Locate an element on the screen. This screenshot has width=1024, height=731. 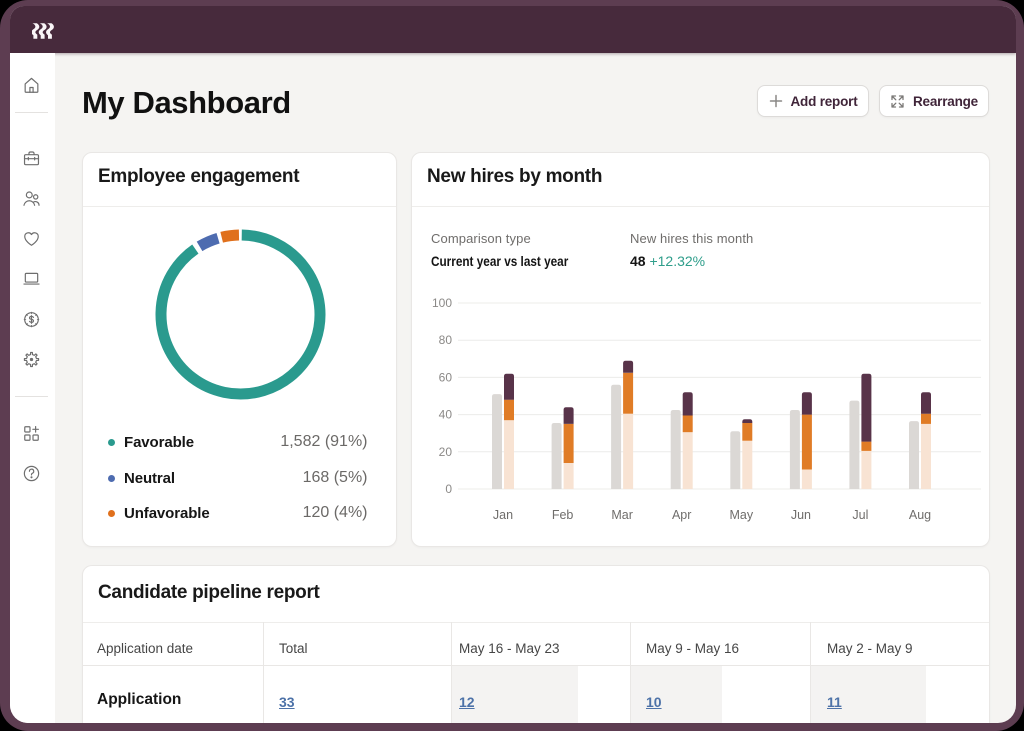
svg-text: Feb is located at coordinates (563, 515).